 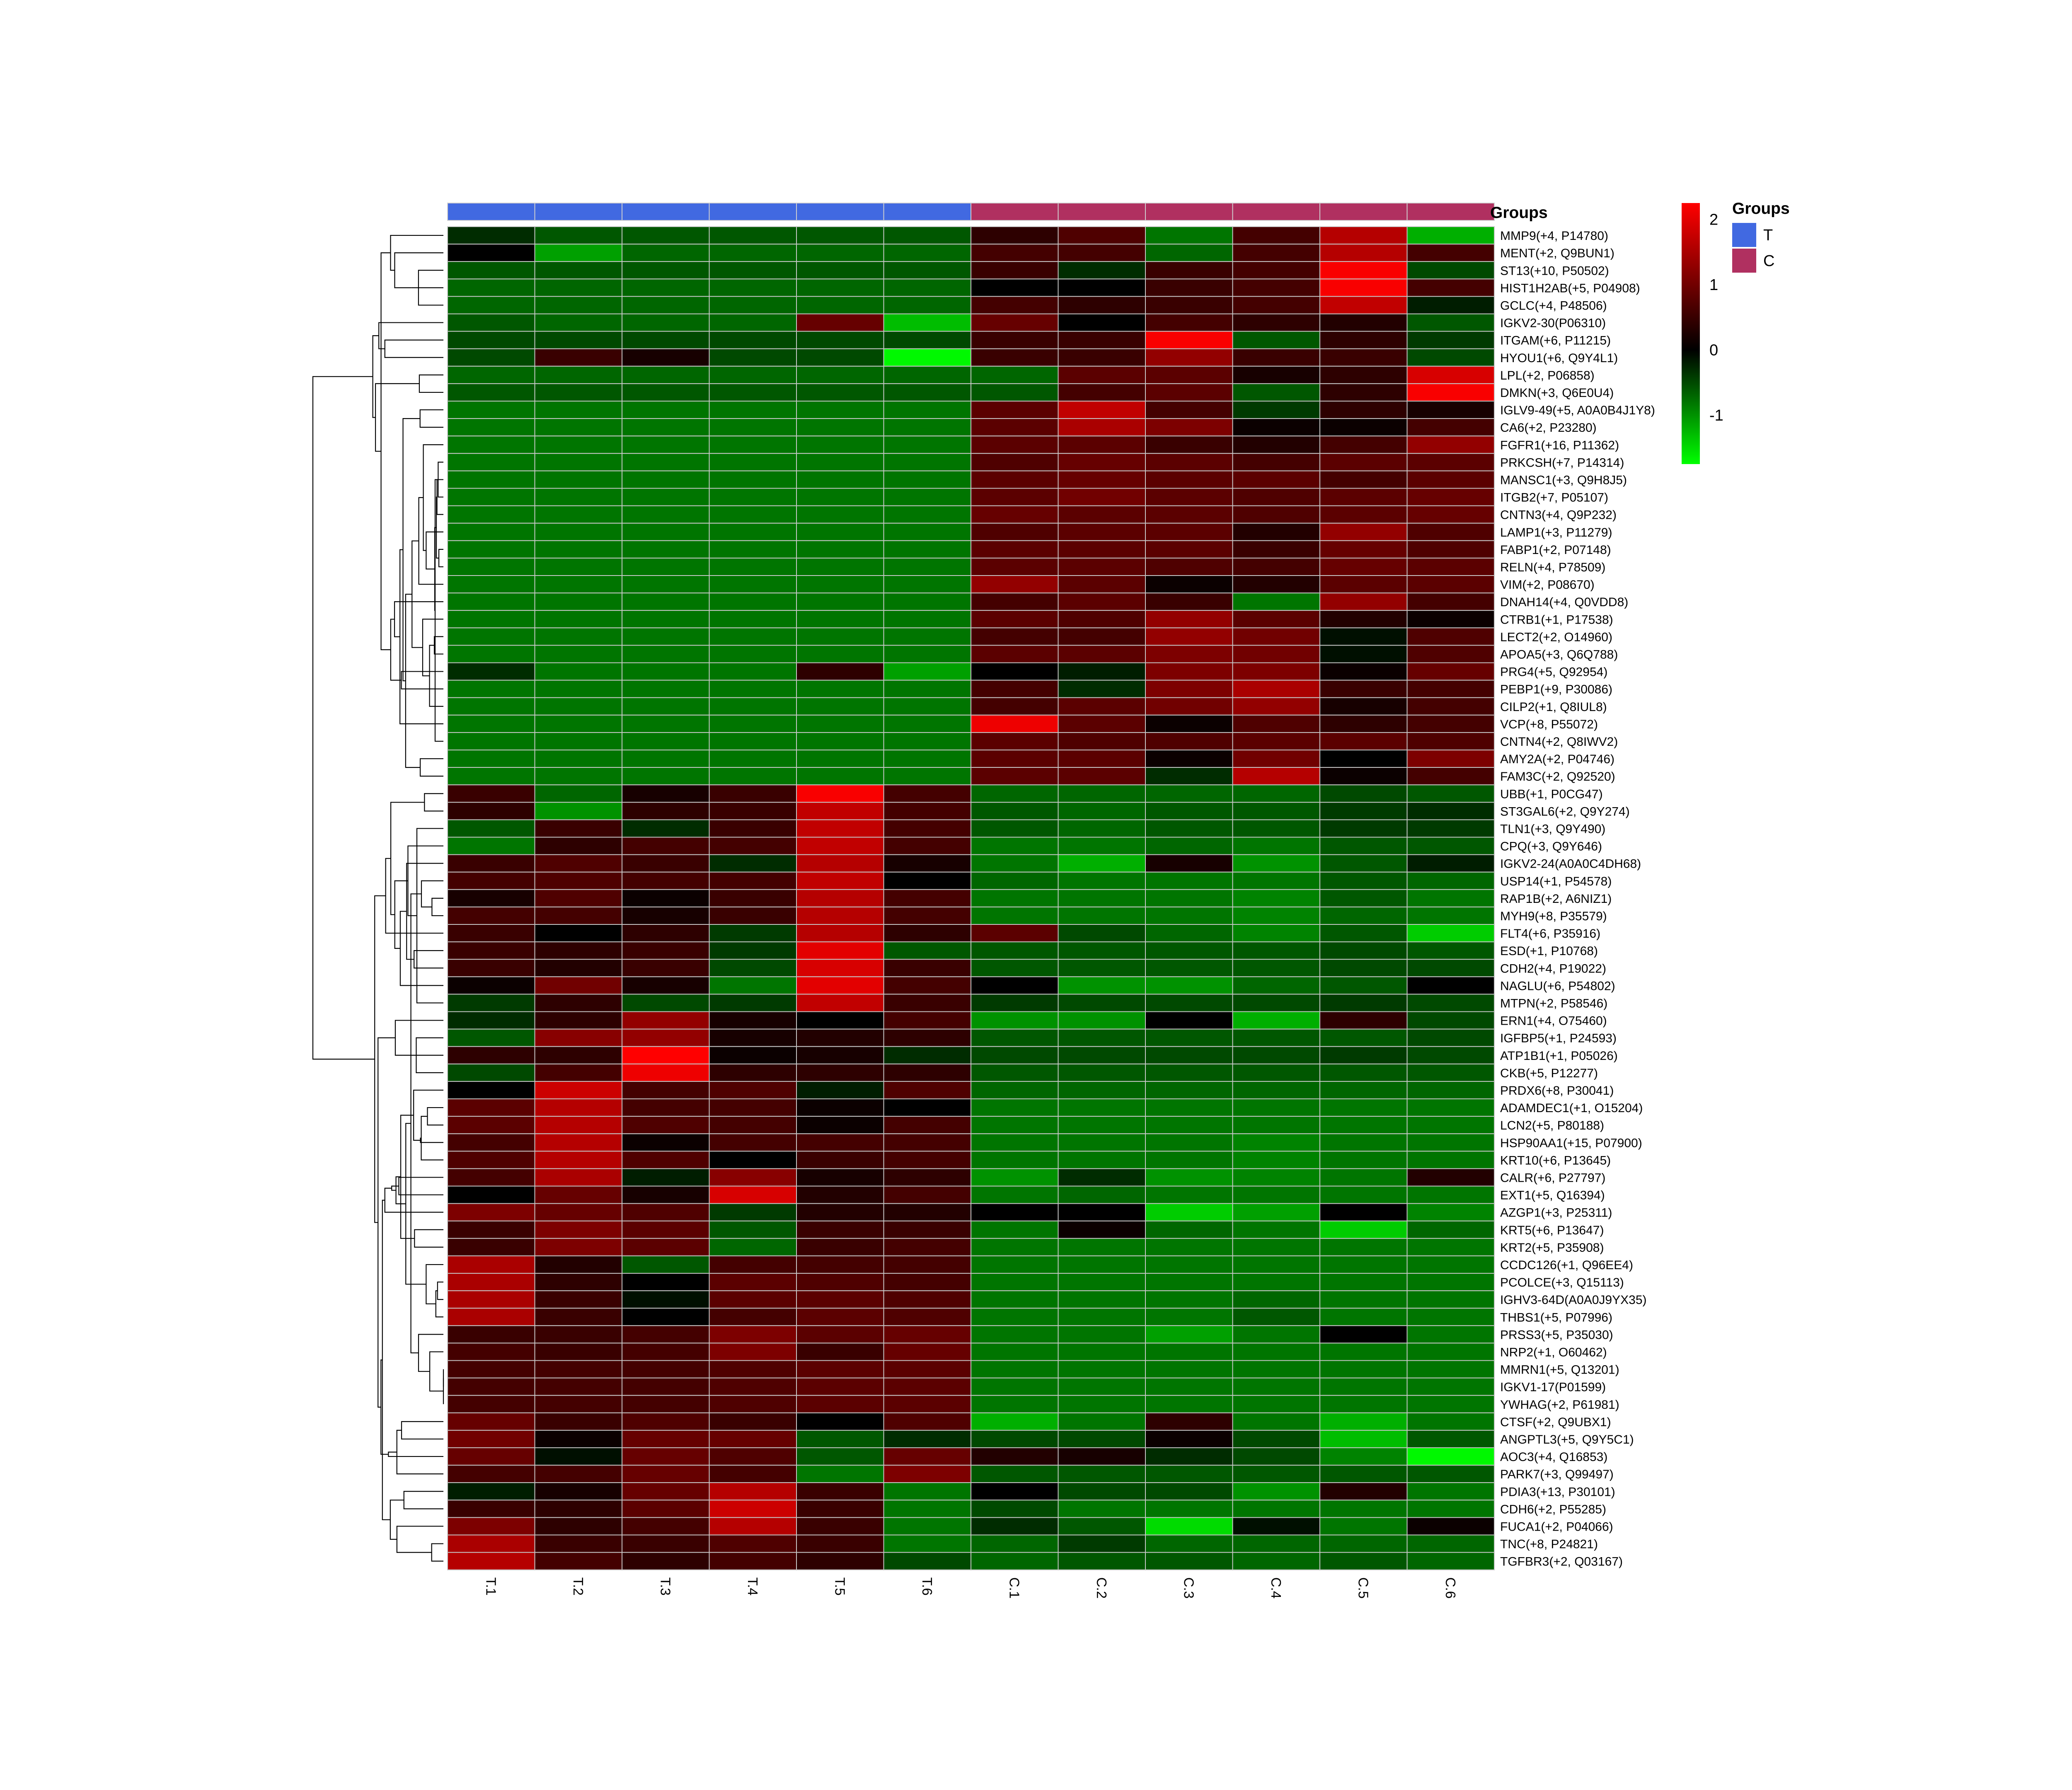 I want to click on row-label: LECT2(+2, O14960), so click(x=1556, y=637).